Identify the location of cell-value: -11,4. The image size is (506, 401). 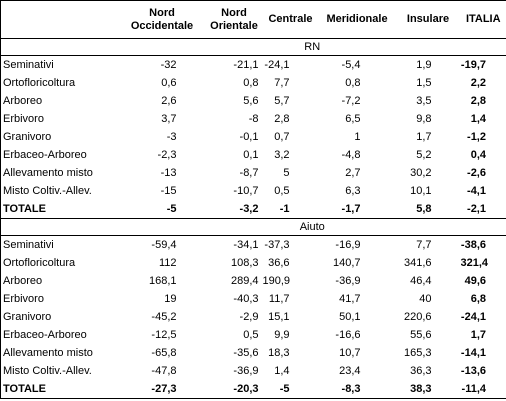
(473, 389).